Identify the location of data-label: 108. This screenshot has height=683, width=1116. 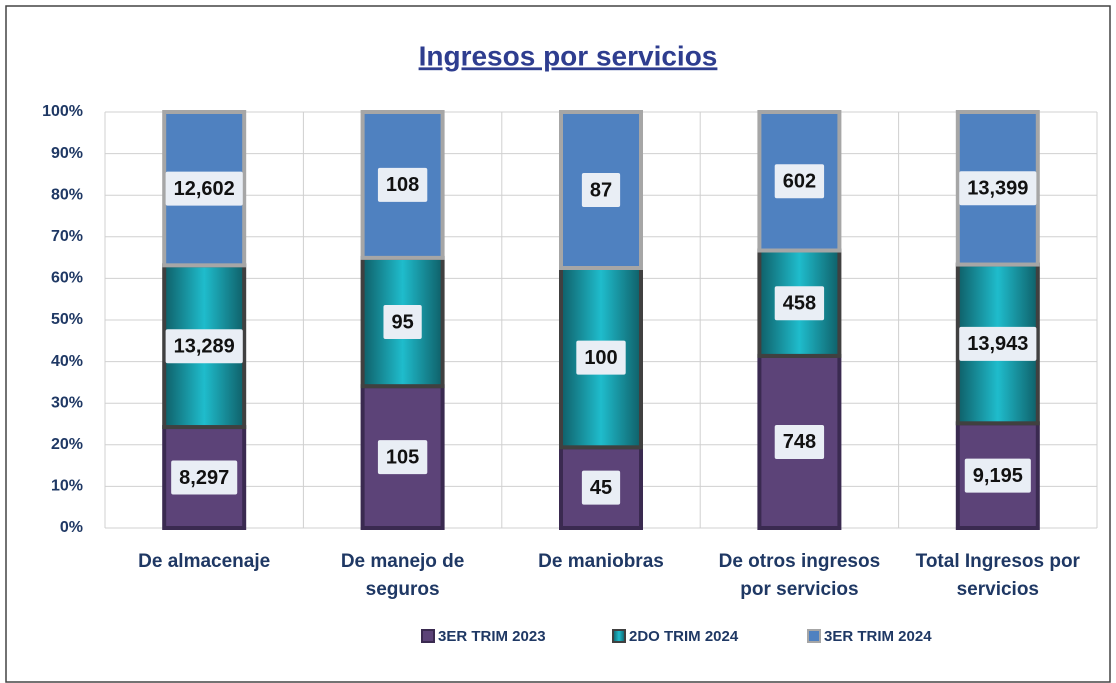
(402, 185).